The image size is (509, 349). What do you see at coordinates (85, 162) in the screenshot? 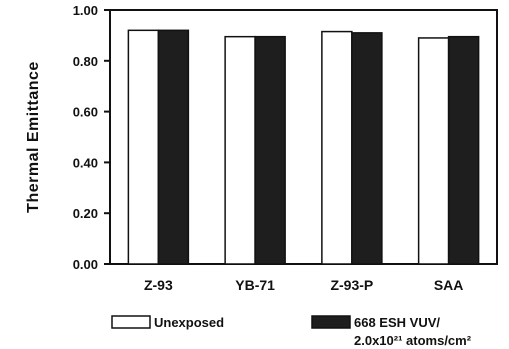
I see `y-tick-label: 0.40` at bounding box center [85, 162].